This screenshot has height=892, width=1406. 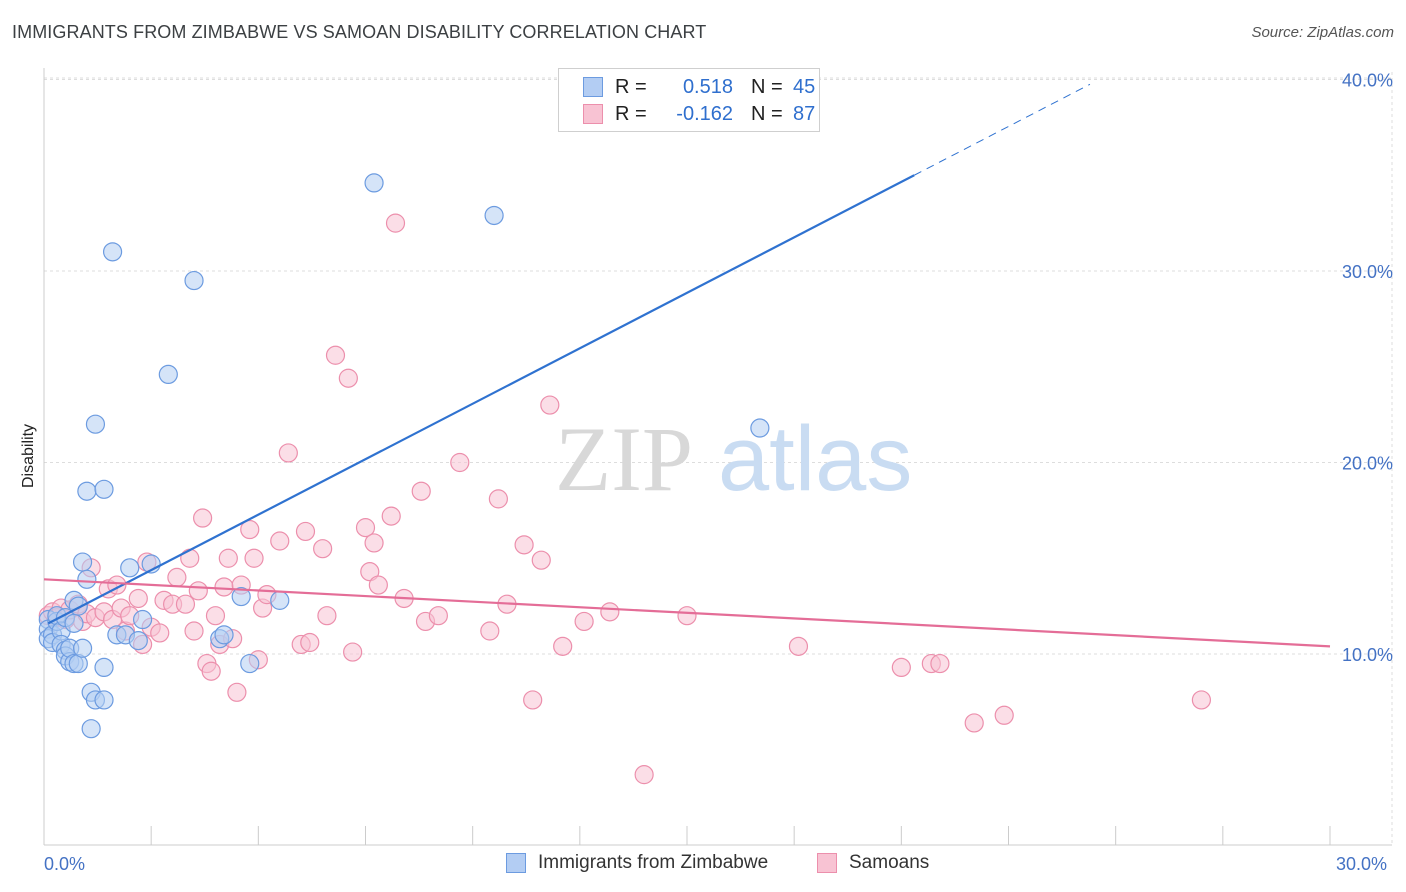 I want to click on samoan-trend-line, so click(x=687, y=613).